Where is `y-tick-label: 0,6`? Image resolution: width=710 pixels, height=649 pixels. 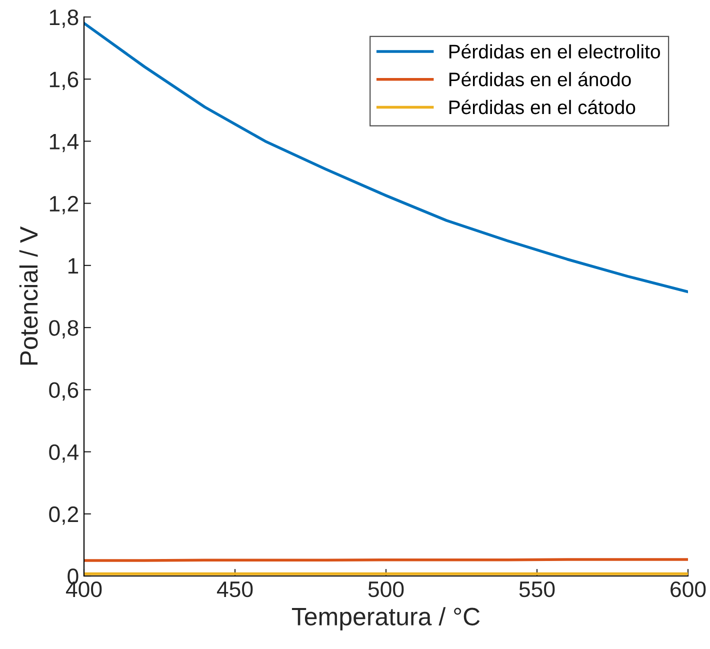 y-tick-label: 0,6 is located at coordinates (63, 391).